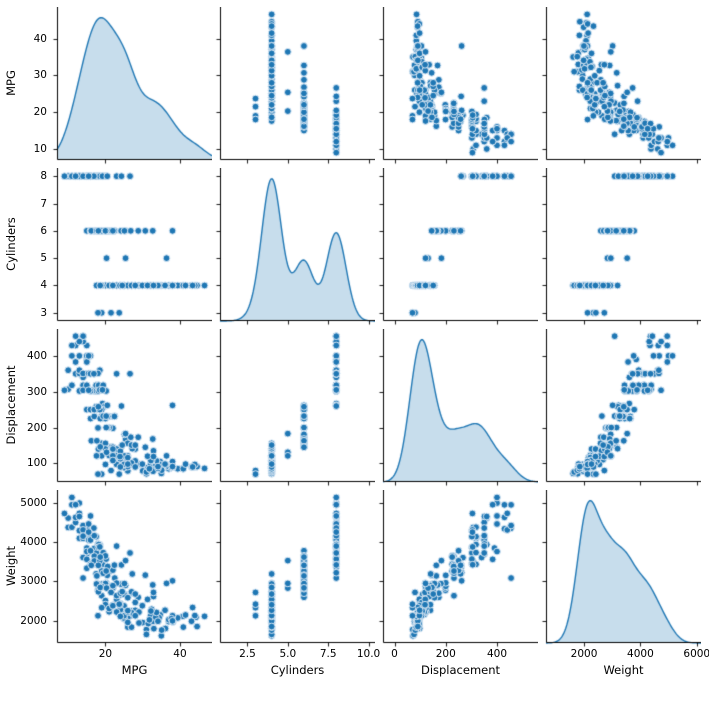 This screenshot has height=709, width=709. I want to click on pairplot-cell-weight-vs-displacement, so click(456, 570).